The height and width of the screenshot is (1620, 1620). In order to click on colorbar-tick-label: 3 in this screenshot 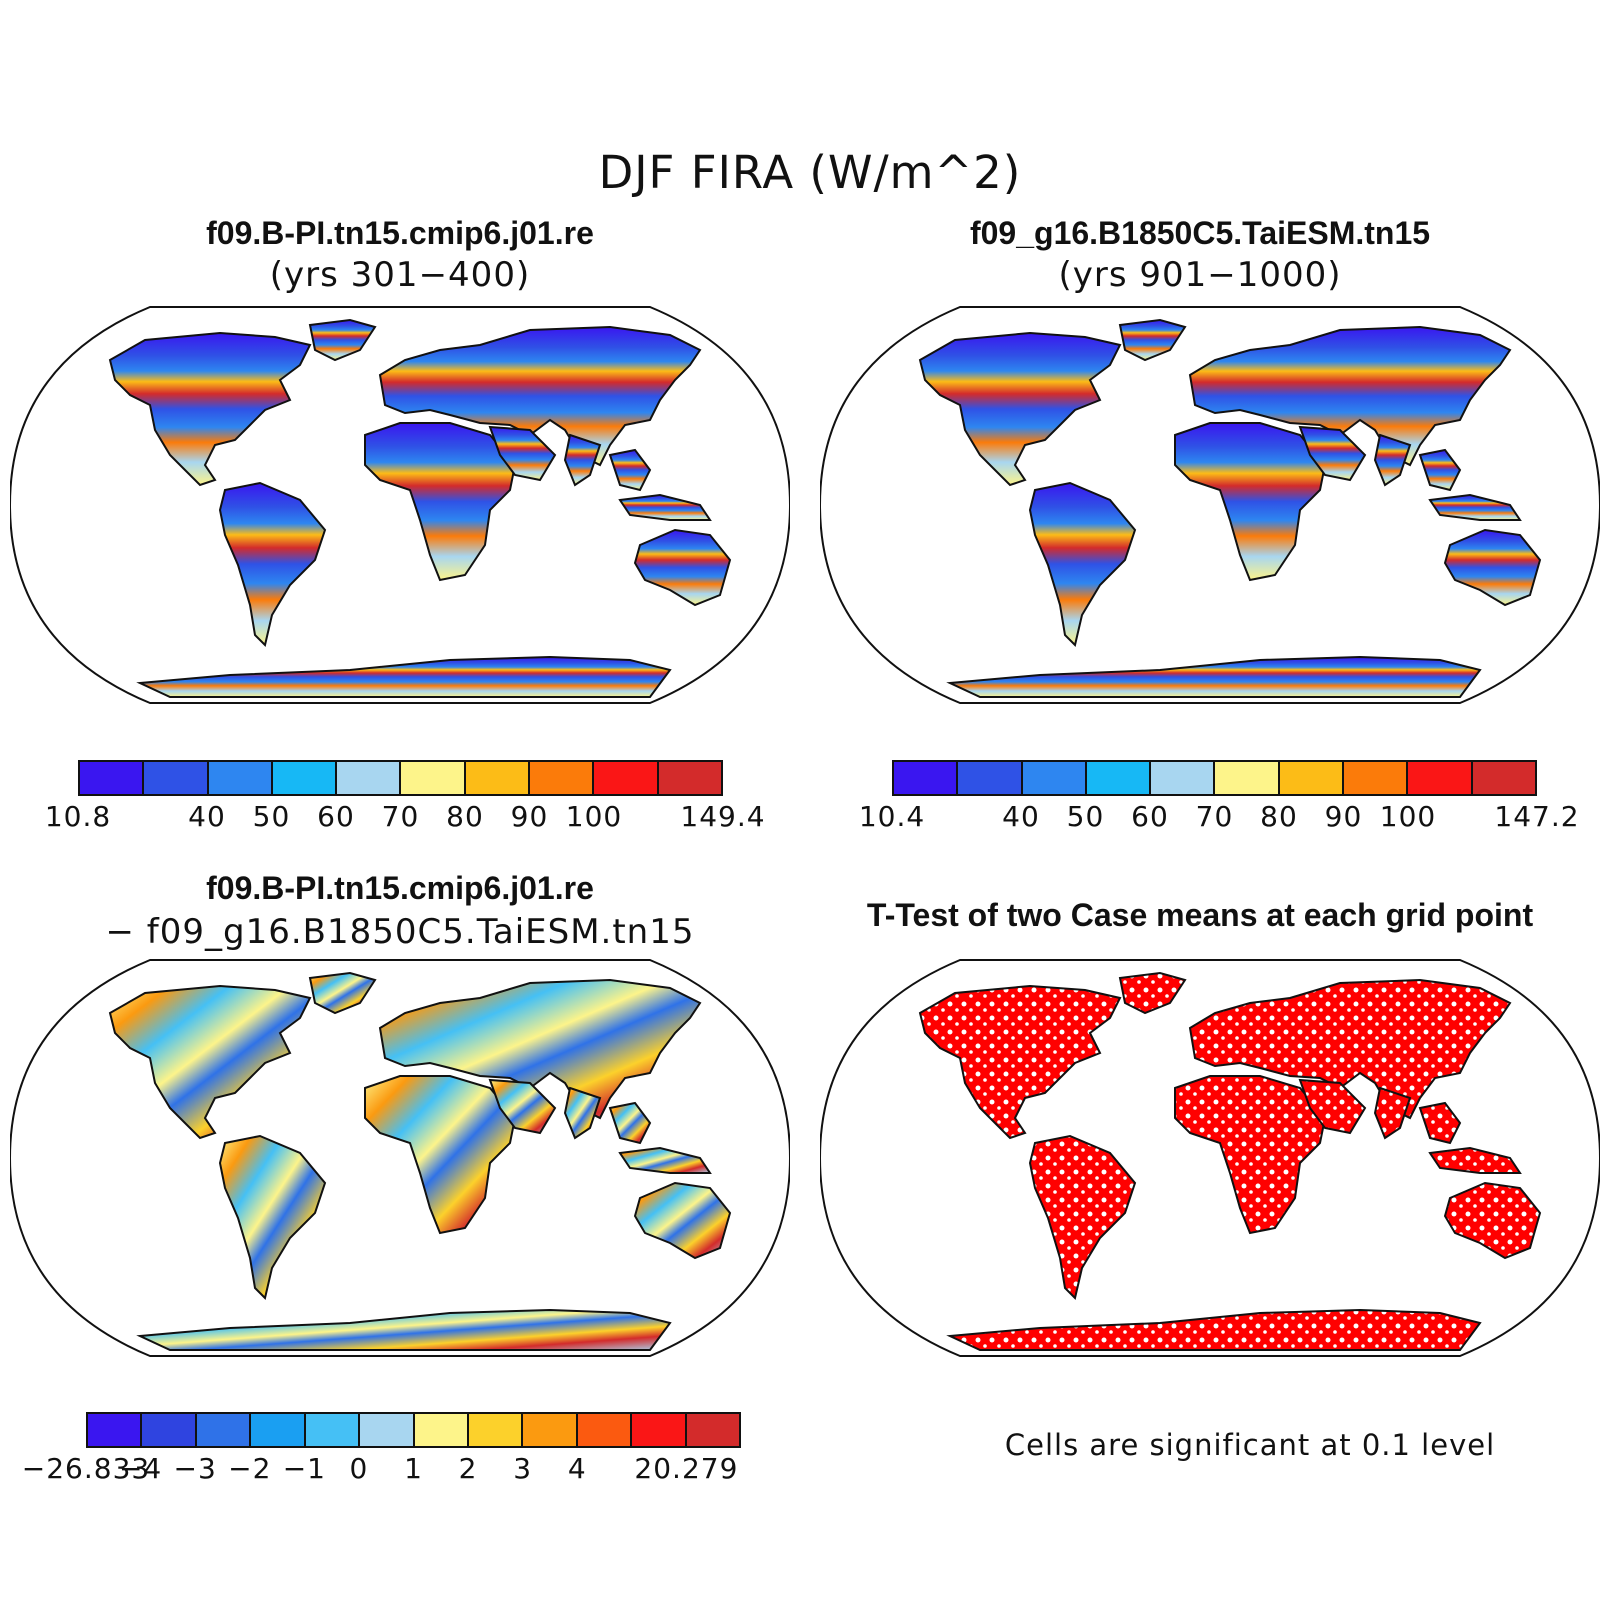, I will do `click(523, 1468)`.